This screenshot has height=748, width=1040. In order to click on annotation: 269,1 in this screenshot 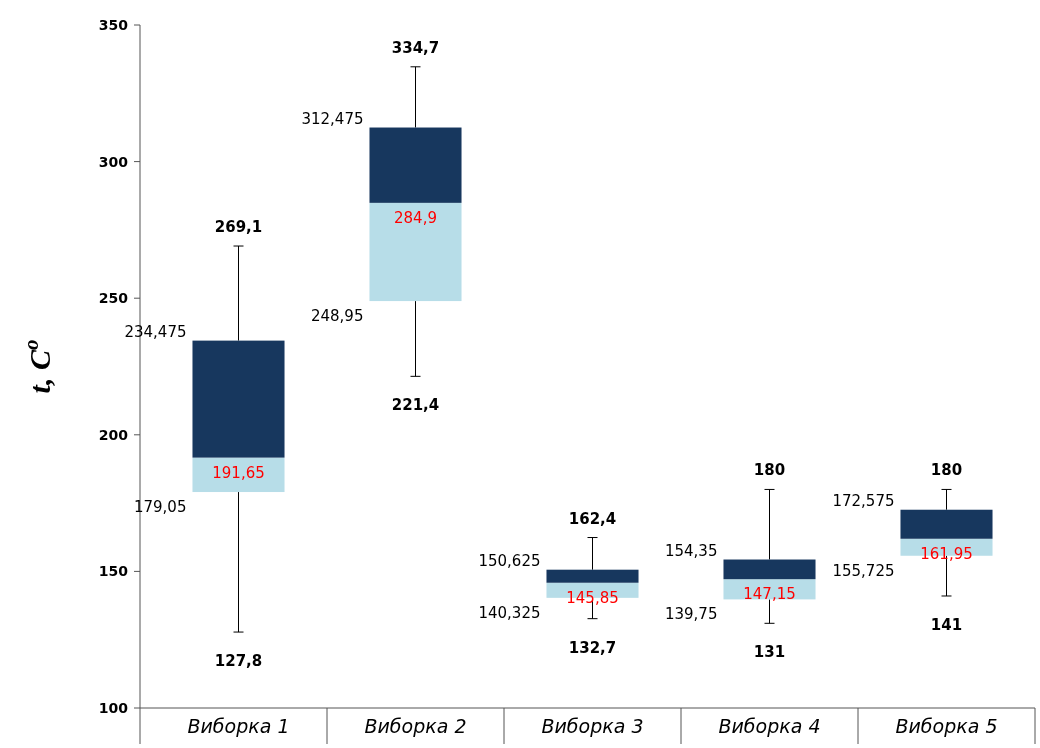, I will do `click(238, 227)`.